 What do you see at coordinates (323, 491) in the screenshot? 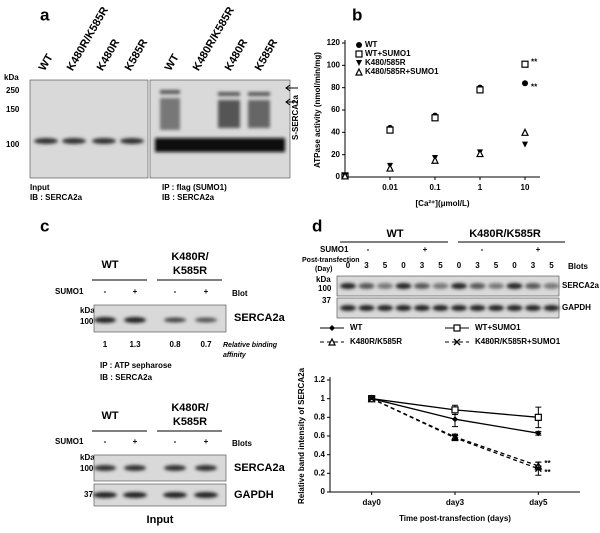
I see `y-tick-label: 0` at bounding box center [323, 491].